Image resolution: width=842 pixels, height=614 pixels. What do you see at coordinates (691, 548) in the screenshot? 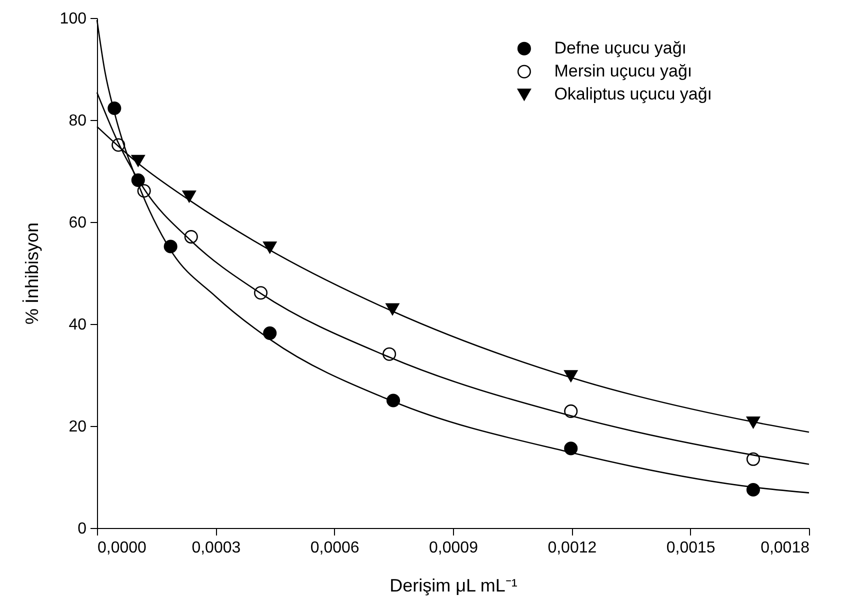
I see `x-tick-label: 0,0015` at bounding box center [691, 548].